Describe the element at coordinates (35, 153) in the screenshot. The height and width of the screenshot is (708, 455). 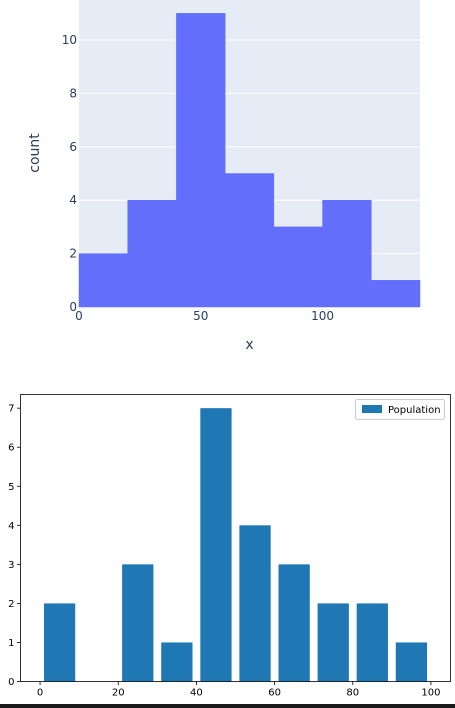
I see `y-axis-title: count` at that location.